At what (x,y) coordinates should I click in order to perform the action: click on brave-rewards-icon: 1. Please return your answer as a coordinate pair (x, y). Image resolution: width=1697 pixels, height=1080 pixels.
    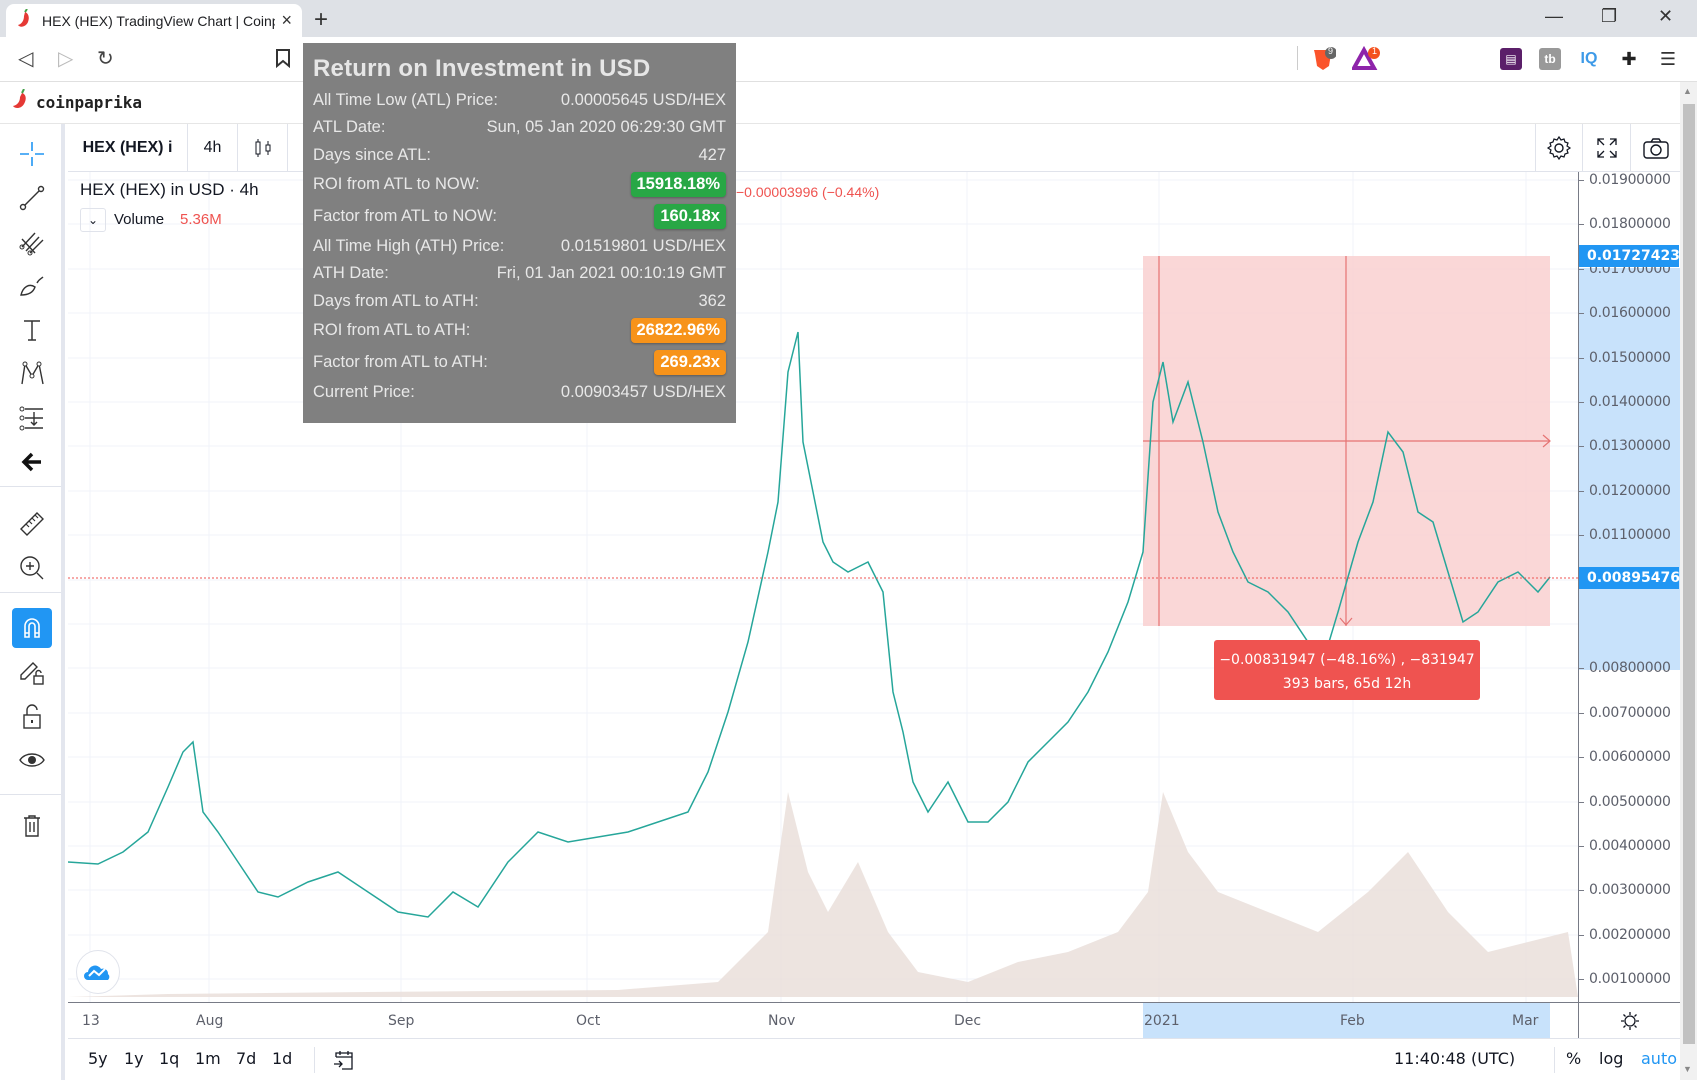
    Looking at the image, I should click on (1365, 61).